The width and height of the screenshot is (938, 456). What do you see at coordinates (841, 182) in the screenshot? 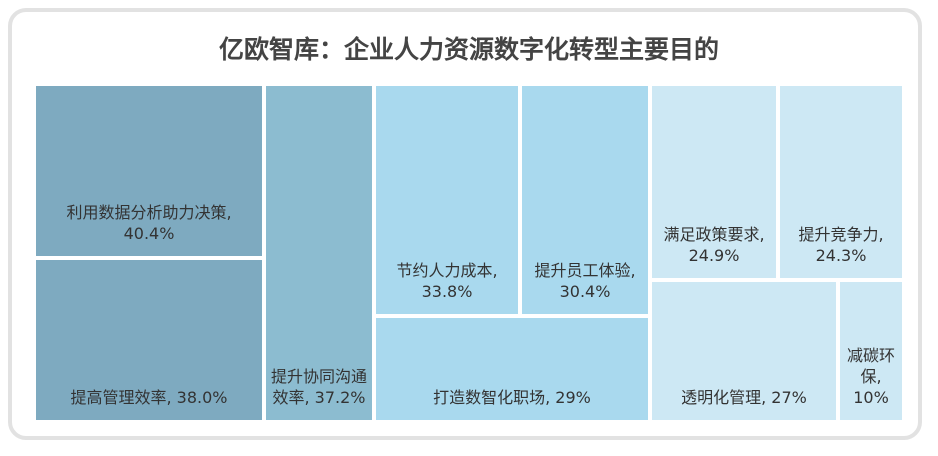
I see `treemap-cell: 提升竞争力, 24.3%` at bounding box center [841, 182].